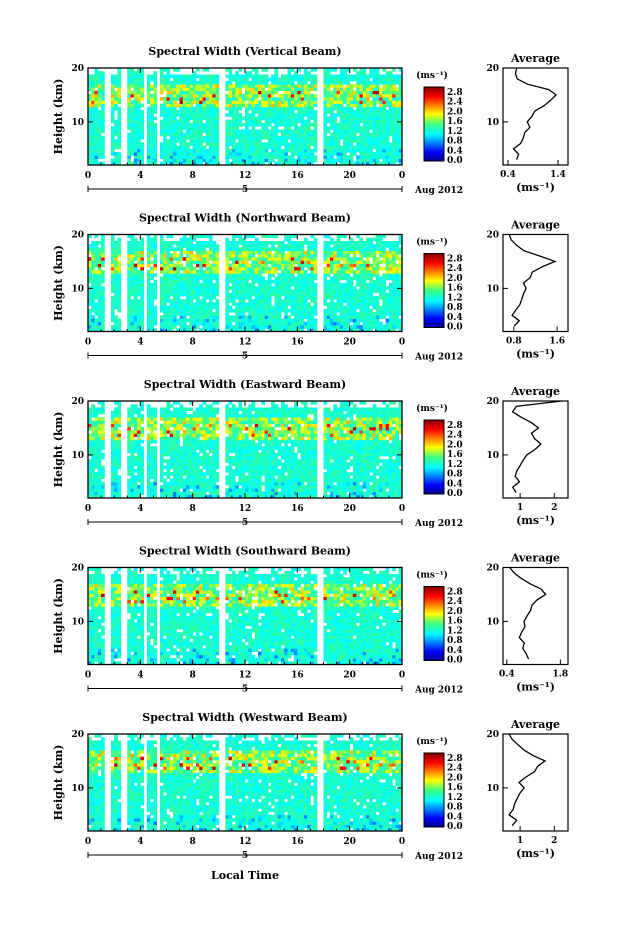 Image resolution: width=624 pixels, height=929 pixels. Describe the element at coordinates (193, 343) in the screenshot. I see `x-tick-label: 8` at that location.